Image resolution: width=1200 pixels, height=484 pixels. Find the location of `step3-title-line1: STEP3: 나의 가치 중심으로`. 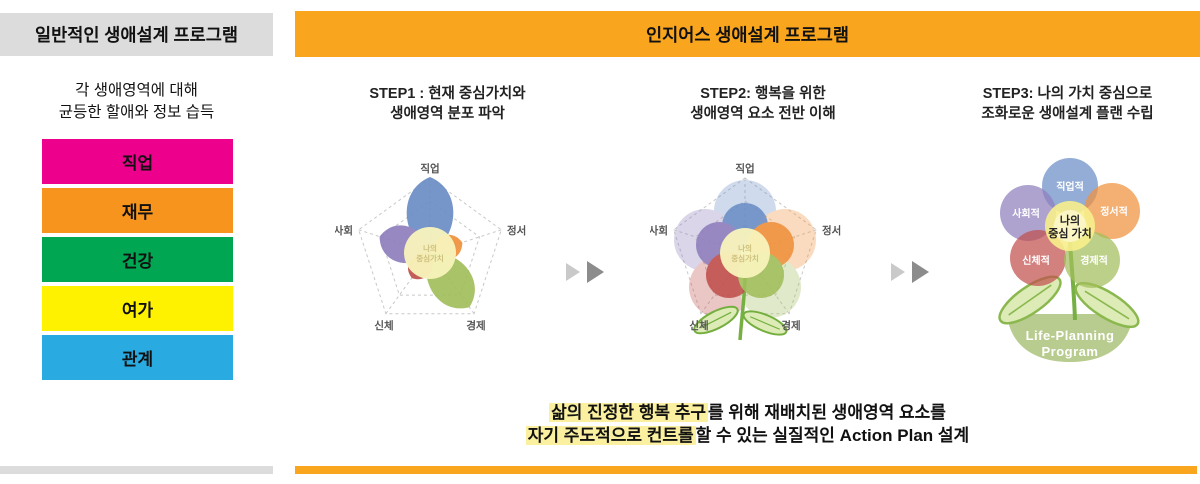

step3-title-line1: STEP3: 나의 가치 중심으로 is located at coordinates (1067, 94).